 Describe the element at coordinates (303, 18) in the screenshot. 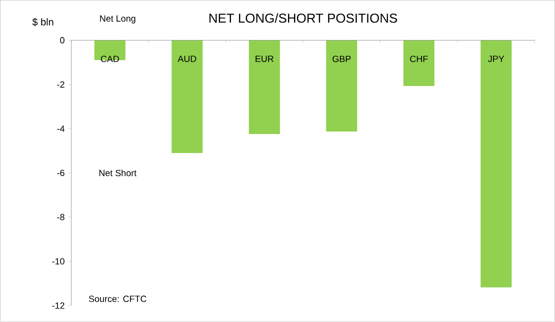

I see `chart-title: NET LONG/SHORT POSITIONS` at that location.